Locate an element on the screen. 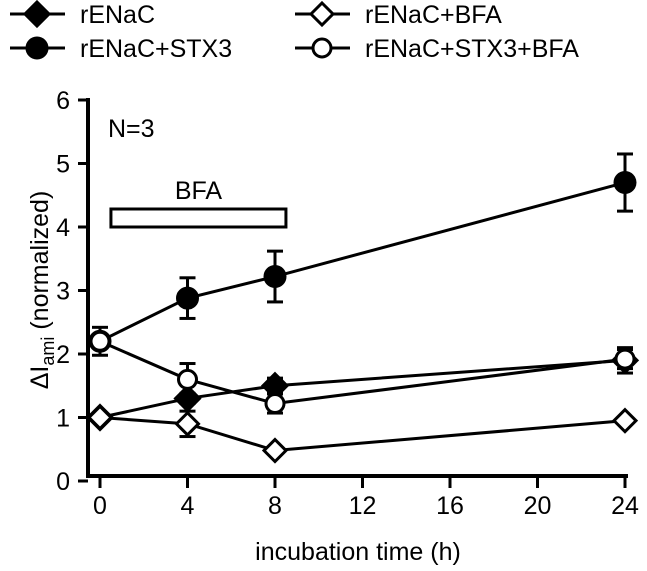 The image size is (647, 571). legend-item: rENaC+STX3 is located at coordinates (121, 49).